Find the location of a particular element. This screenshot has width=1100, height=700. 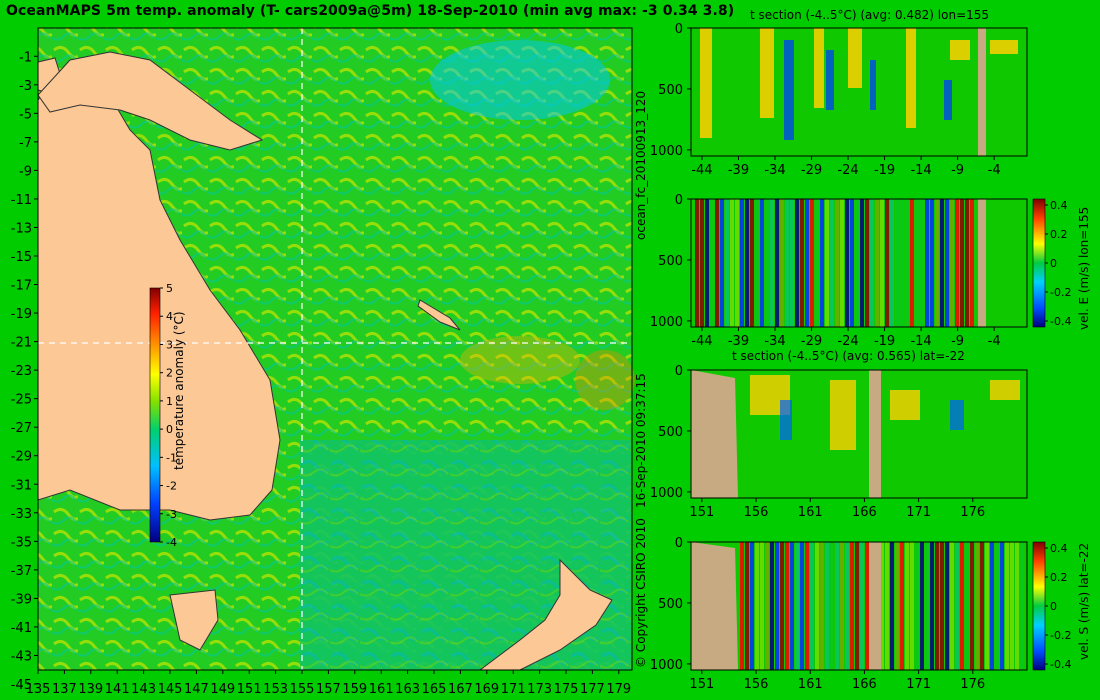

t-section-lat-land is located at coordinates (714, 434).